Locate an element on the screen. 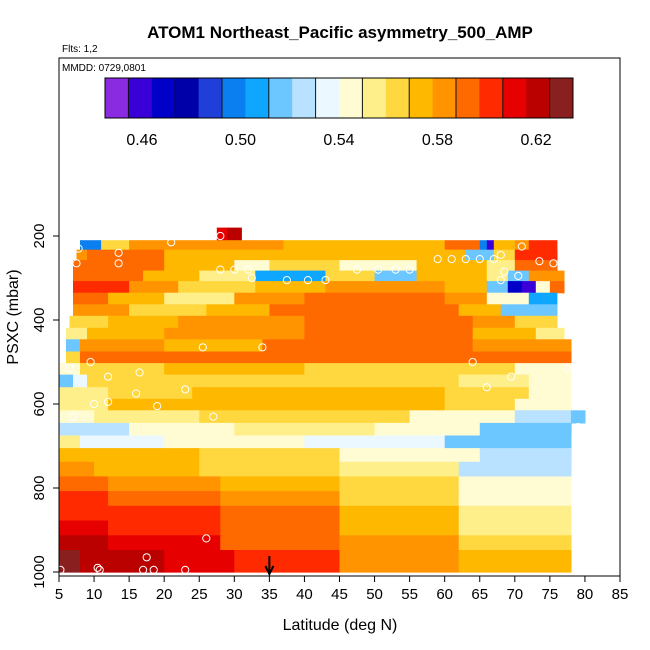 This screenshot has width=650, height=650. y-tick-label: 800 is located at coordinates (39, 487).